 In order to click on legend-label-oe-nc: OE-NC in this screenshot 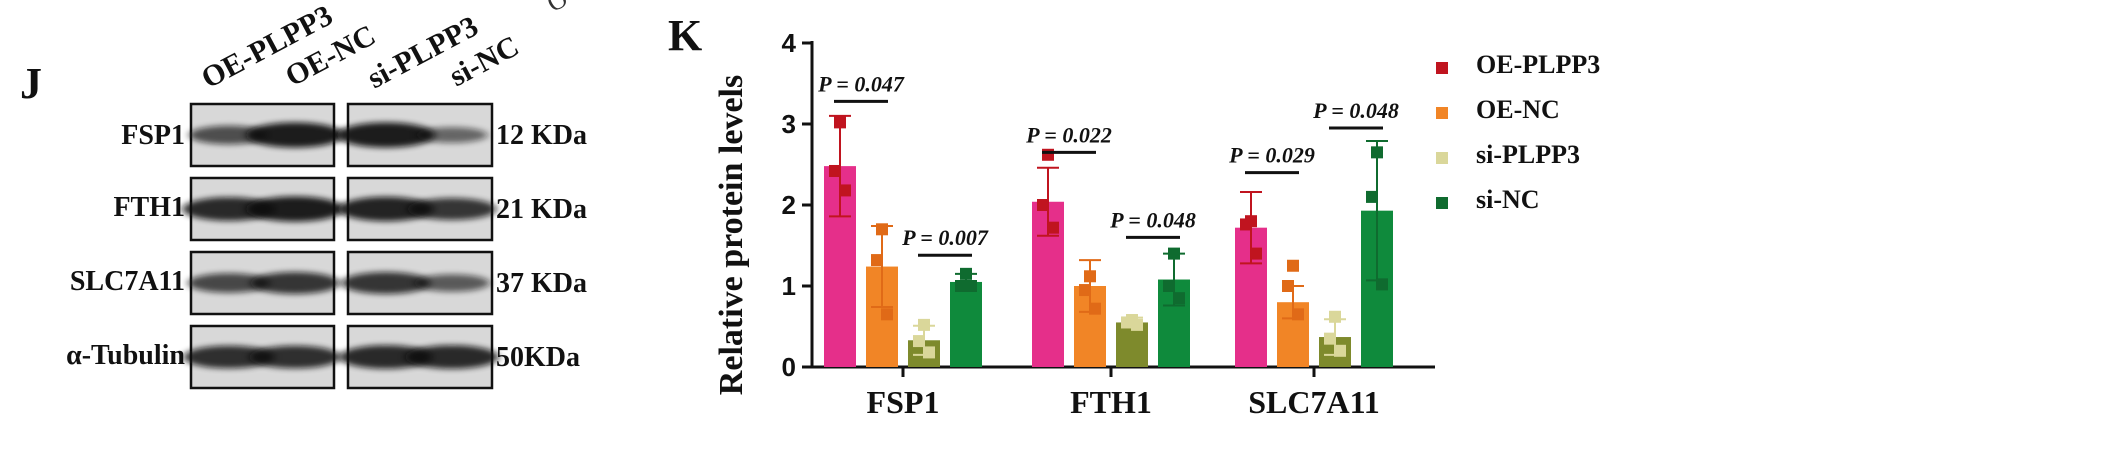, I will do `click(1518, 109)`.